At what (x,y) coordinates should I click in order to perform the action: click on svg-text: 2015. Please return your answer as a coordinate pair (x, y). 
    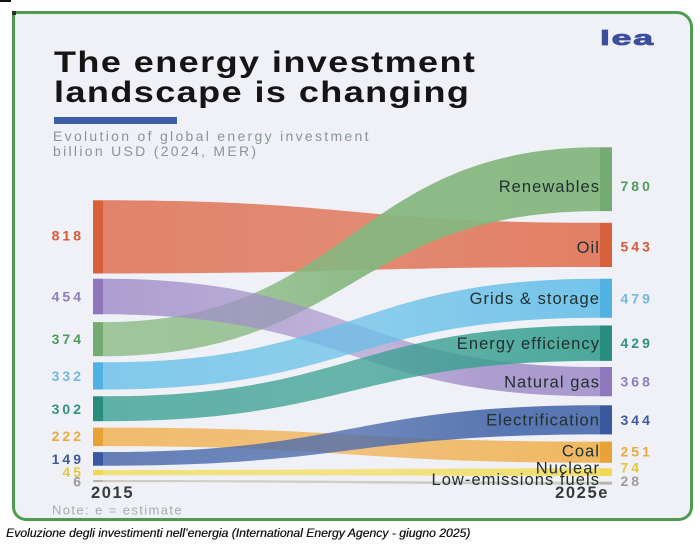
    Looking at the image, I should click on (112, 493).